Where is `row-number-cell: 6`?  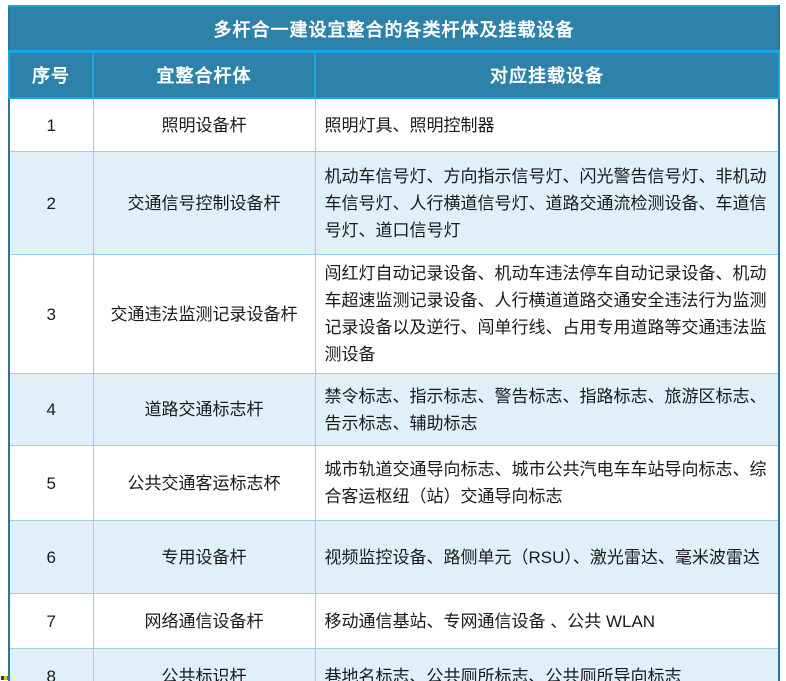 row-number-cell: 6 is located at coordinates (51, 557).